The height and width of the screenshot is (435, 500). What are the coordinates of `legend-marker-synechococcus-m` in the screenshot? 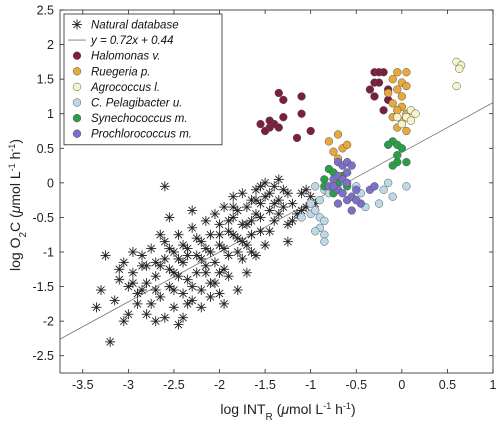 It's located at (77, 118).